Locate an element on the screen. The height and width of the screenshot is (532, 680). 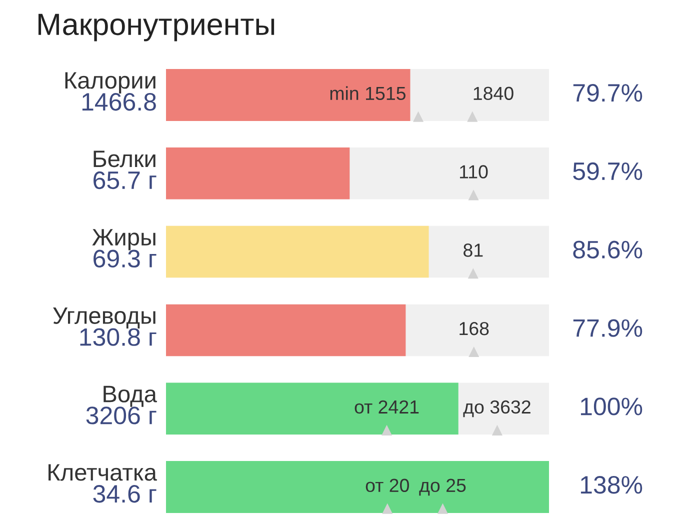
text: 59.7% is located at coordinates (607, 171).